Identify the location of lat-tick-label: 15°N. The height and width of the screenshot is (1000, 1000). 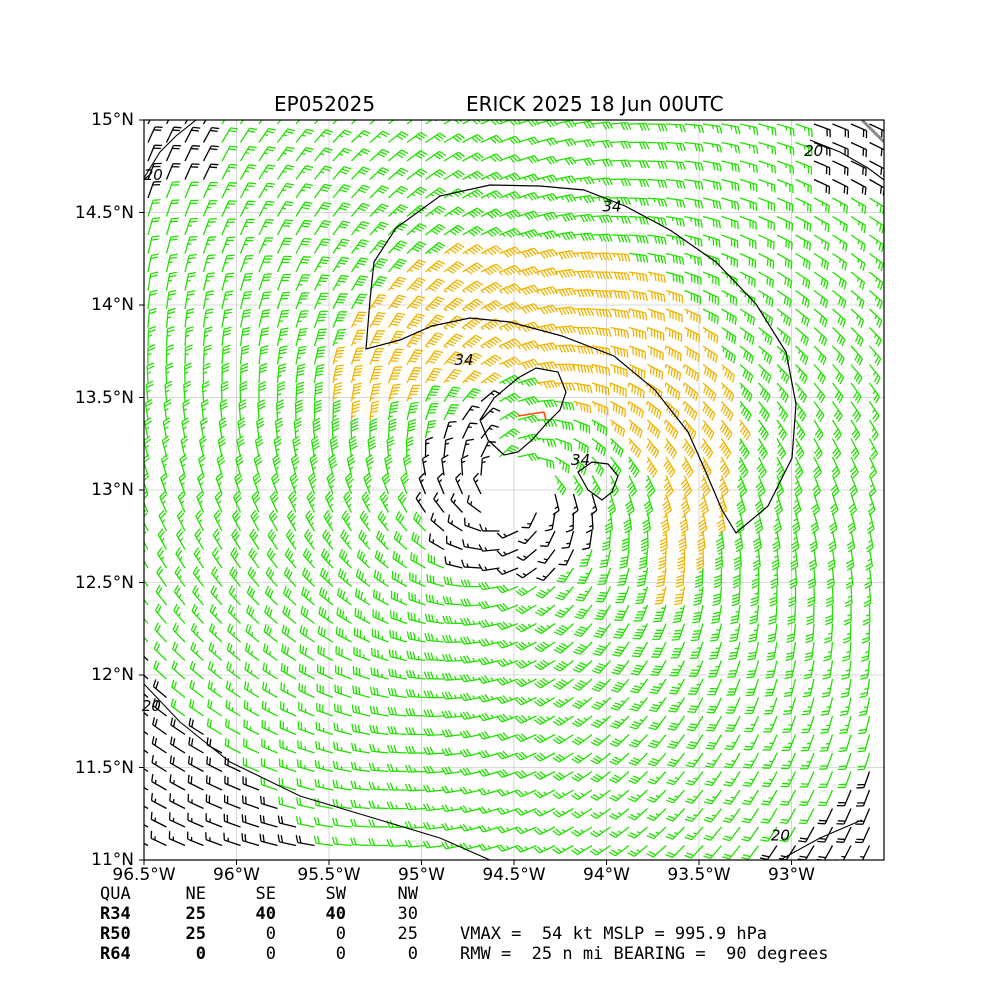
(112, 120).